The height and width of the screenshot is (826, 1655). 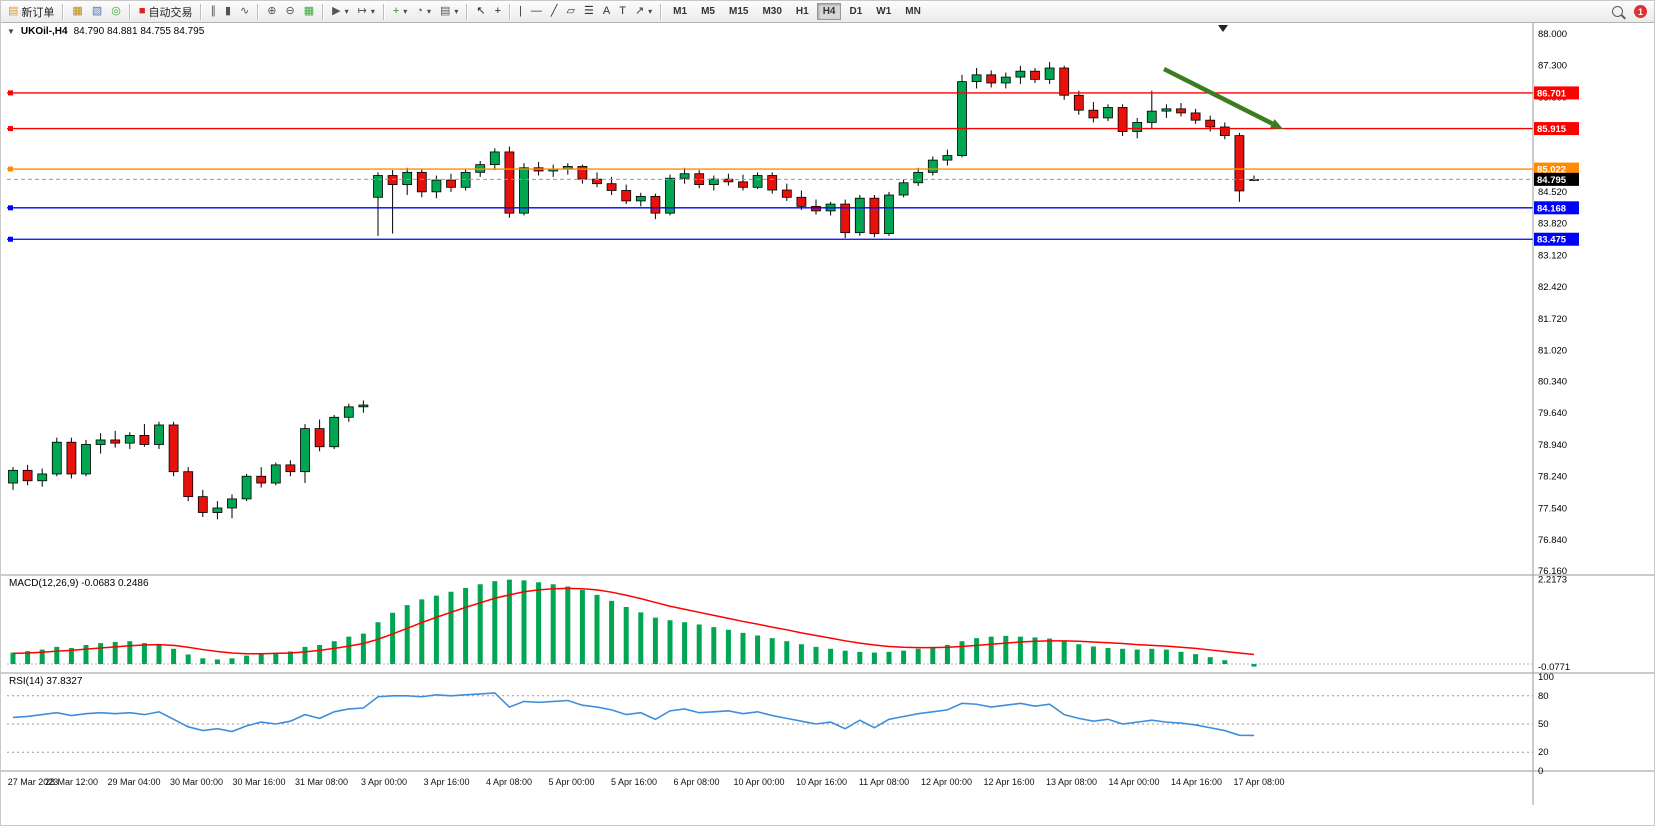 What do you see at coordinates (802, 11) in the screenshot?
I see `timeframe-h1-button: H1` at bounding box center [802, 11].